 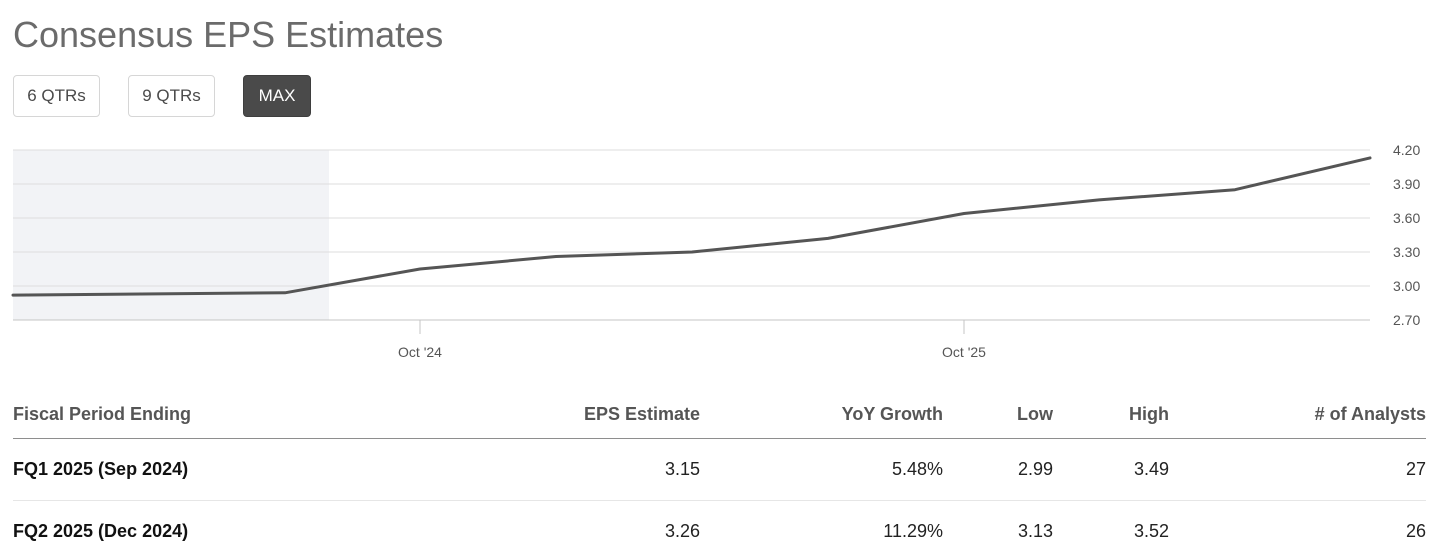 What do you see at coordinates (56, 96) in the screenshot?
I see `range-button-6-qtrs: 6 QTRs` at bounding box center [56, 96].